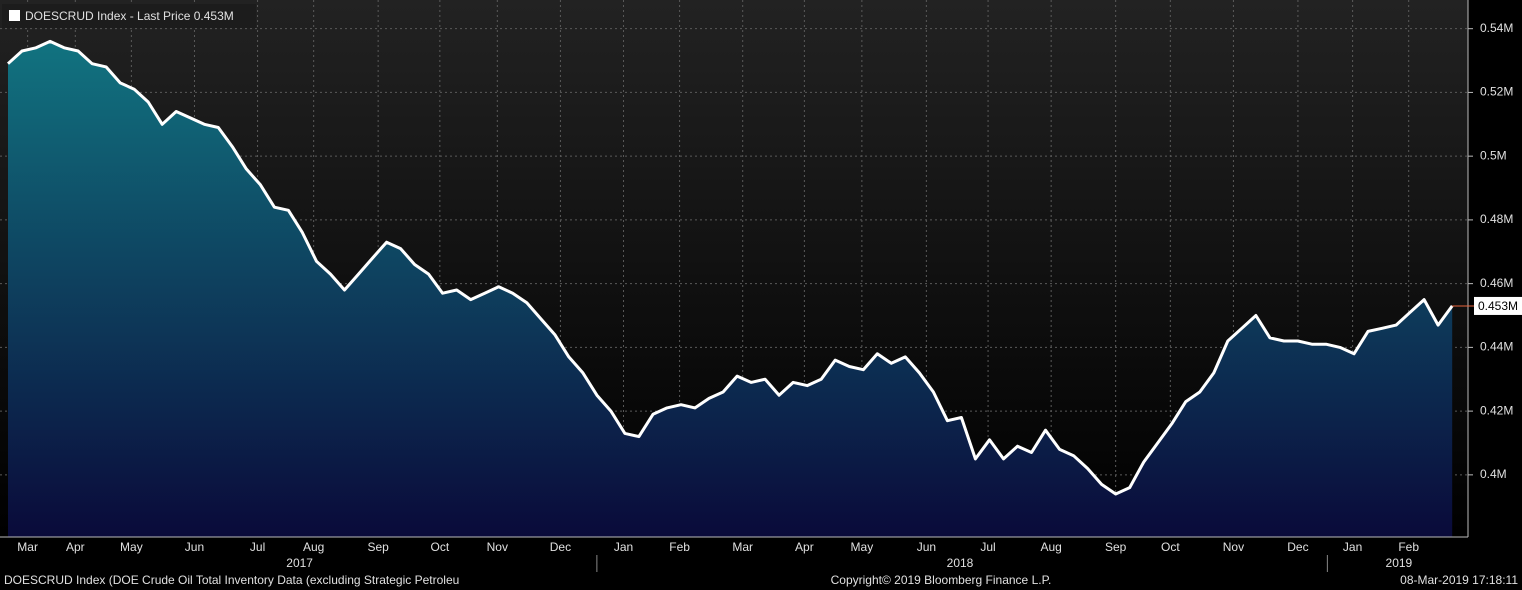 The height and width of the screenshot is (590, 1522). I want to click on last-value-label: 0.453M, so click(1498, 306).